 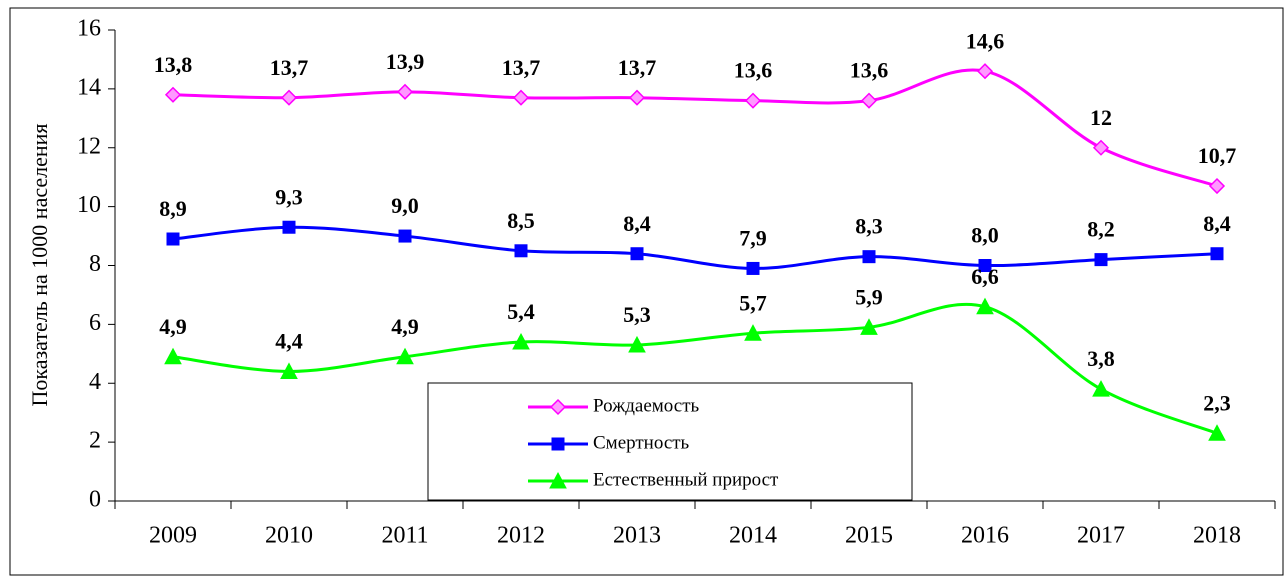 I want to click on data-label: 4,4, so click(x=289, y=341).